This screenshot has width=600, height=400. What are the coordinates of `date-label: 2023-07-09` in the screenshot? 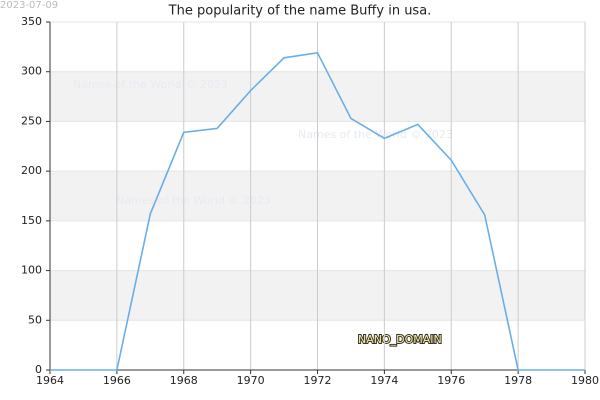 It's located at (29, 5).